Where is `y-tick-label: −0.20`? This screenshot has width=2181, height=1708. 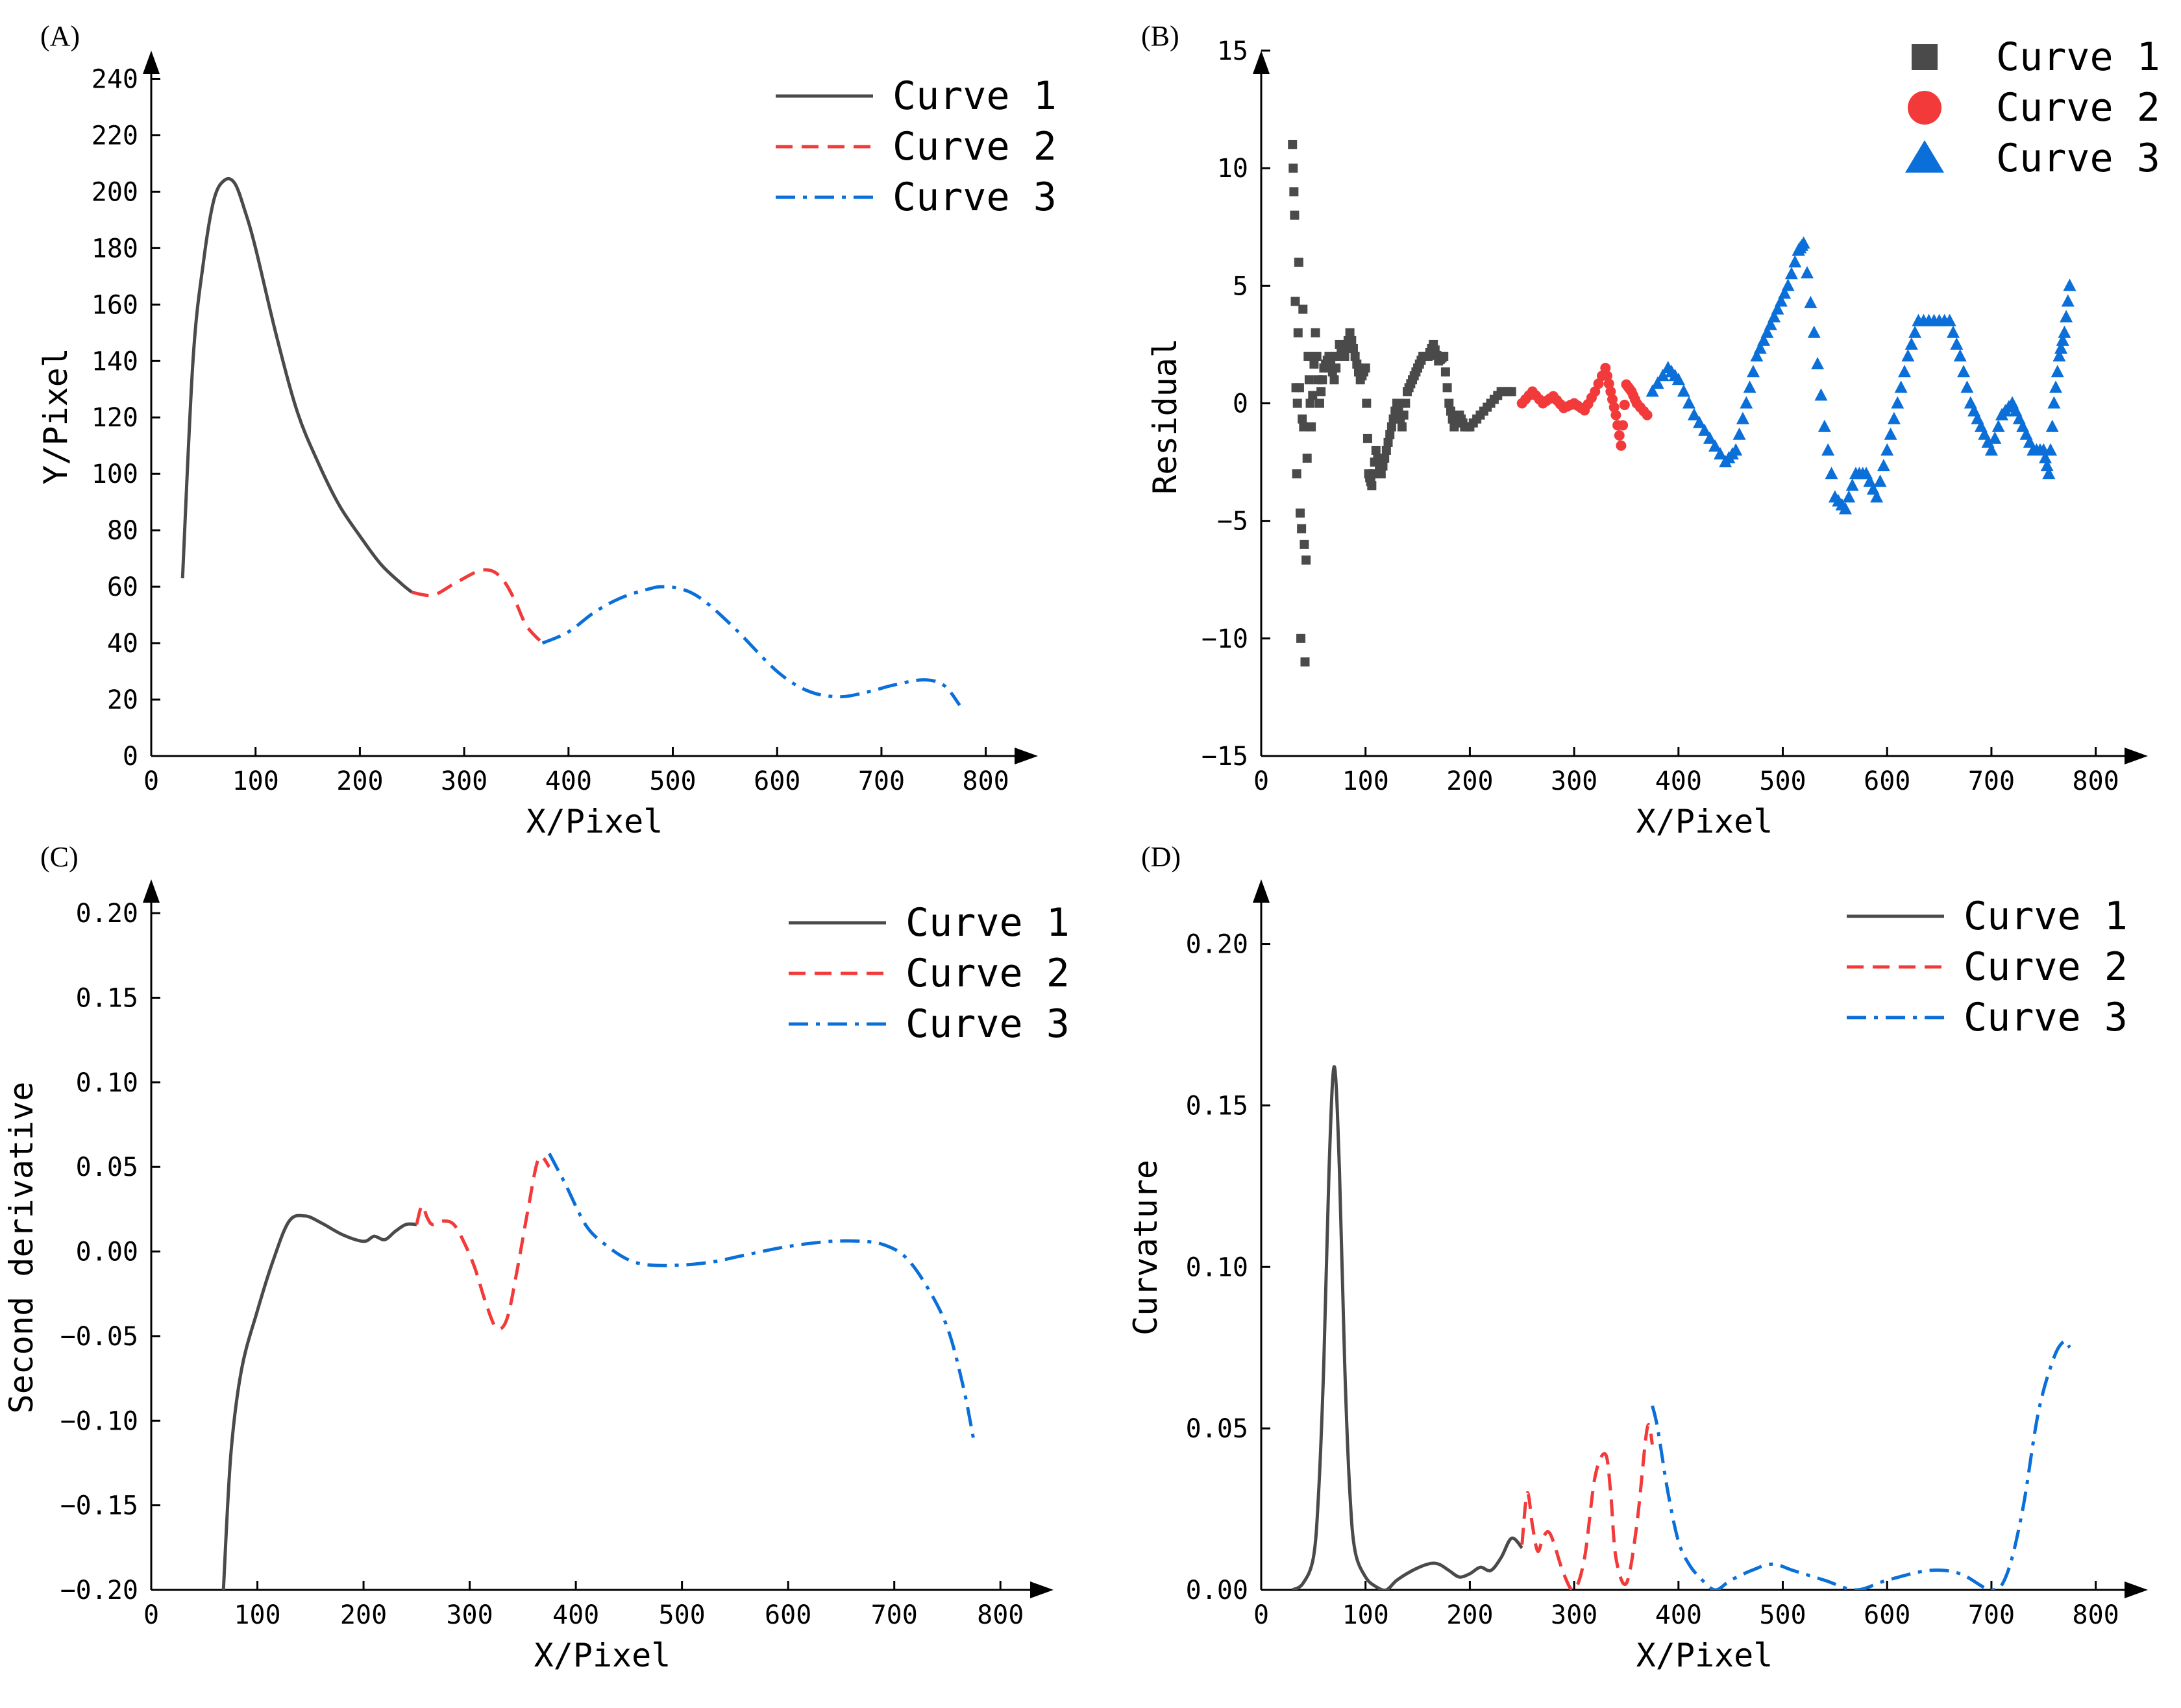 y-tick-label: −0.20 is located at coordinates (99, 1590).